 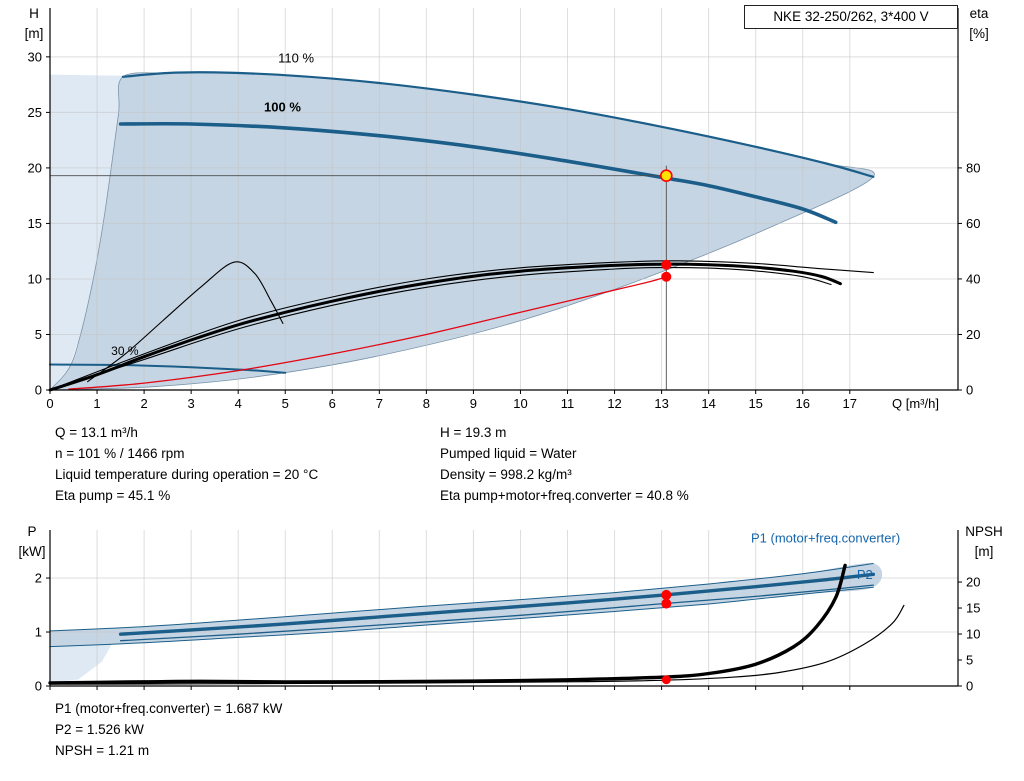 What do you see at coordinates (973, 223) in the screenshot?
I see `y-right-tick-label: 60` at bounding box center [973, 223].